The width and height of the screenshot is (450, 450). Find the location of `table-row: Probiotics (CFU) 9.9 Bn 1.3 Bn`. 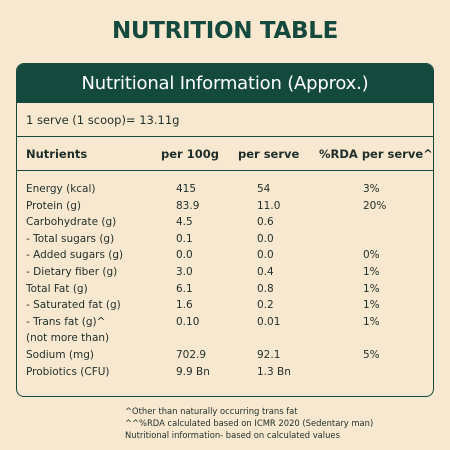

table-row: Probiotics (CFU) 9.9 Bn 1.3 Bn is located at coordinates (225, 372).